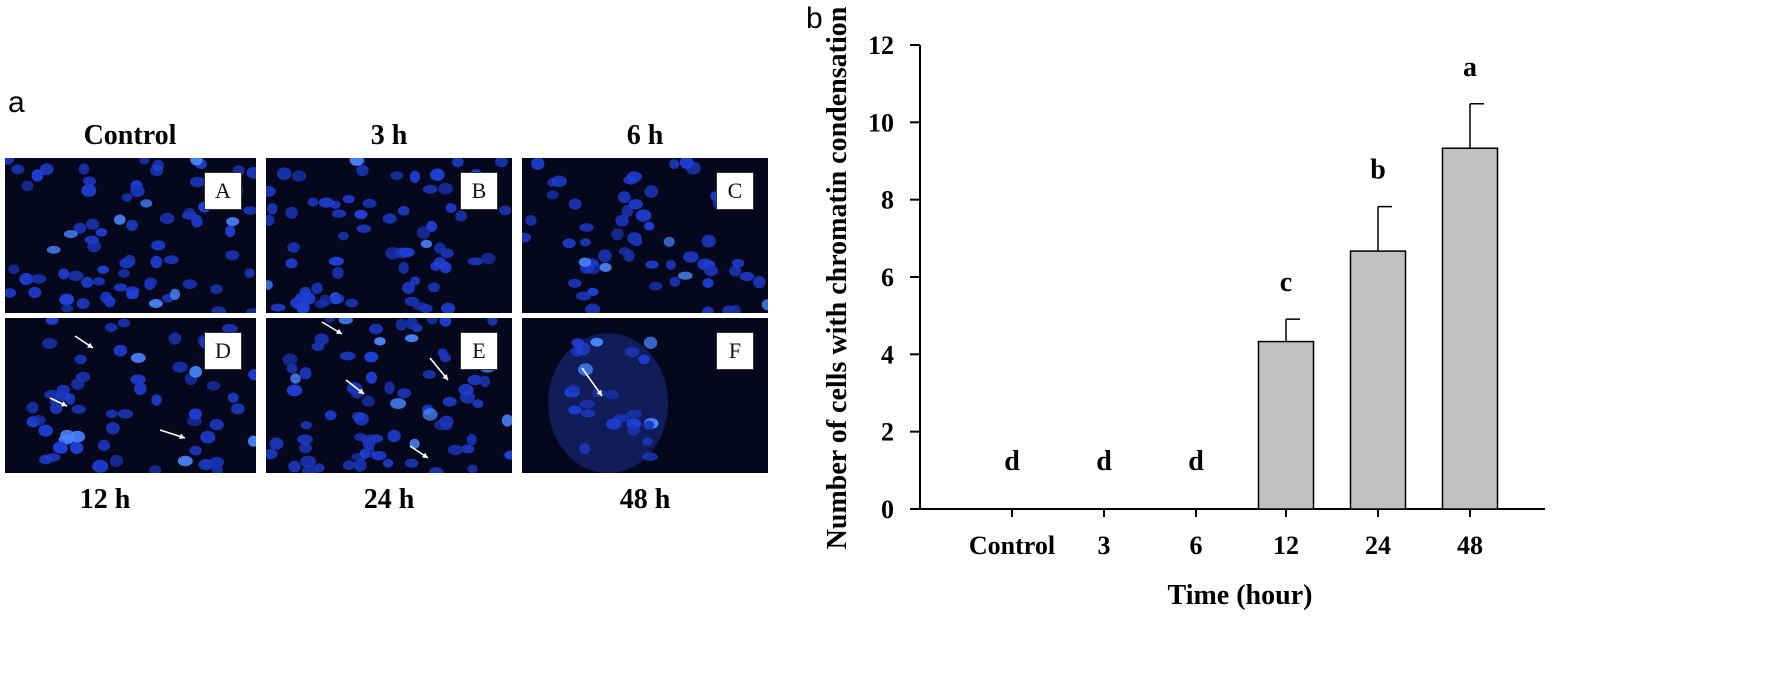  Describe the element at coordinates (735, 191) in the screenshot. I see `image-label-c: C` at that location.